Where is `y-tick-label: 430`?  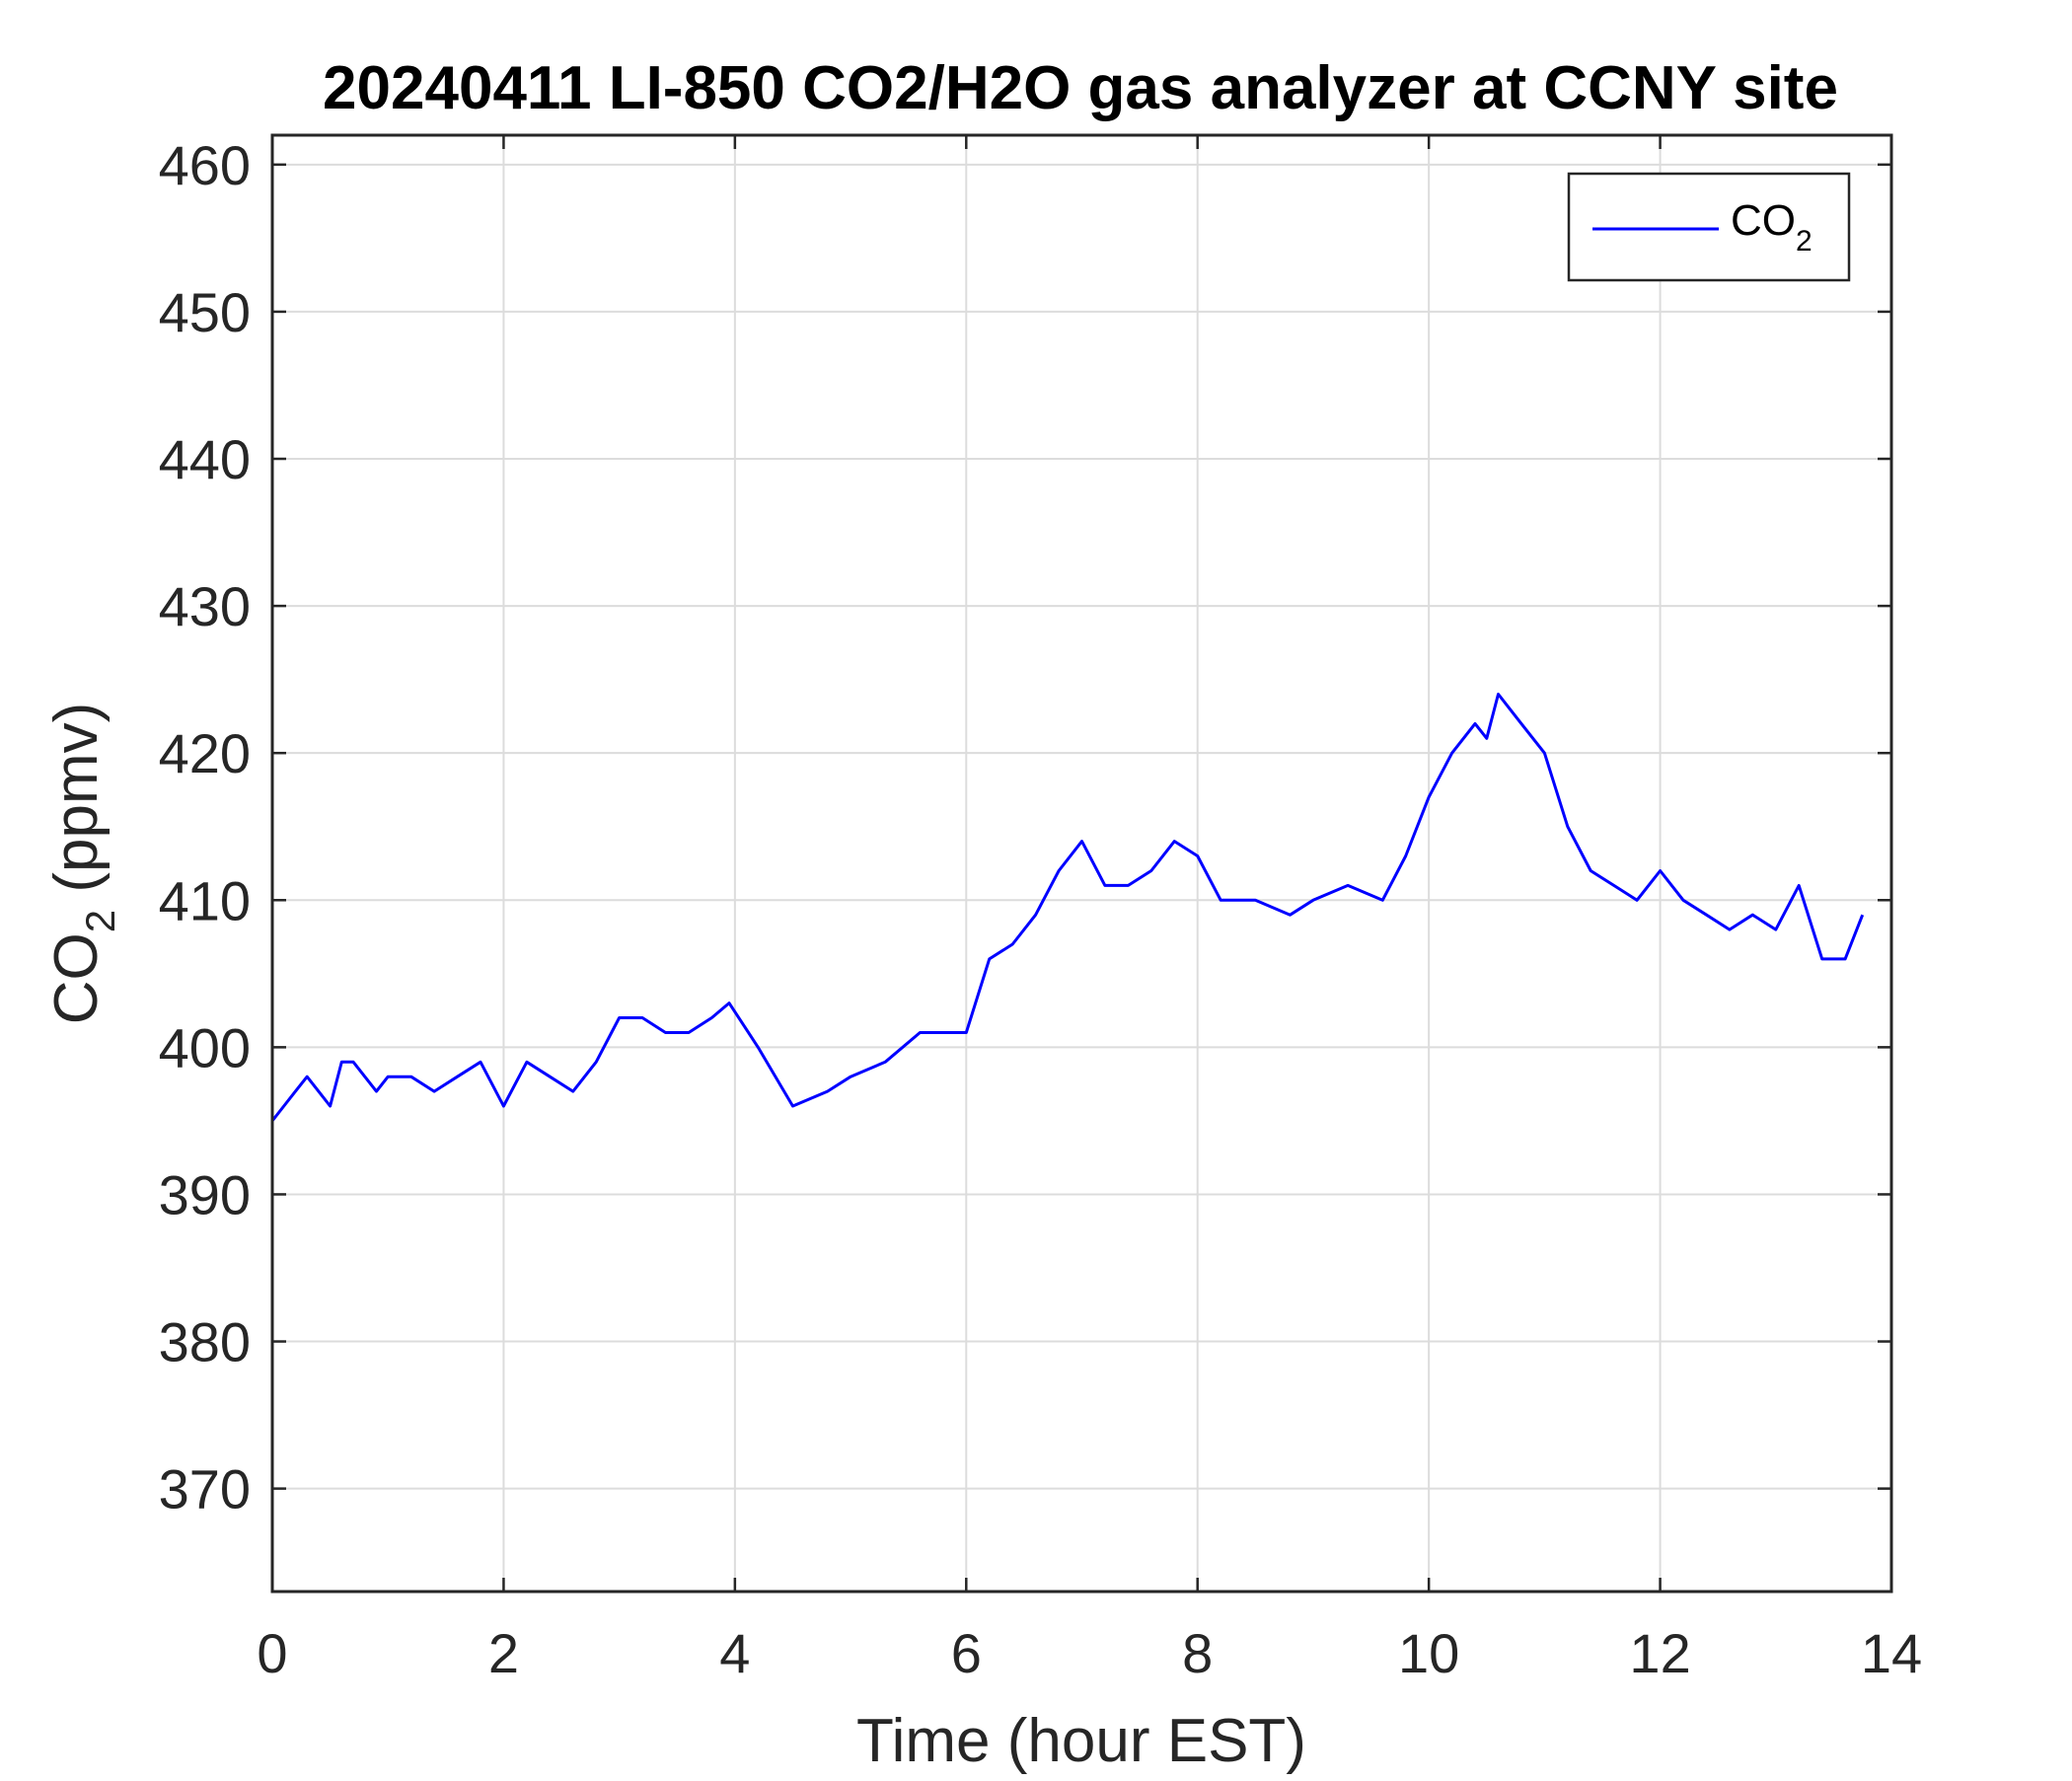
y-tick-label: 430 is located at coordinates (205, 606).